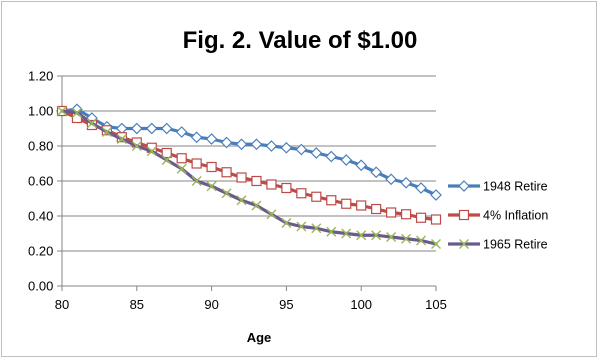  Describe the element at coordinates (498, 187) in the screenshot. I see `legend-item: 1948 Retire` at that location.